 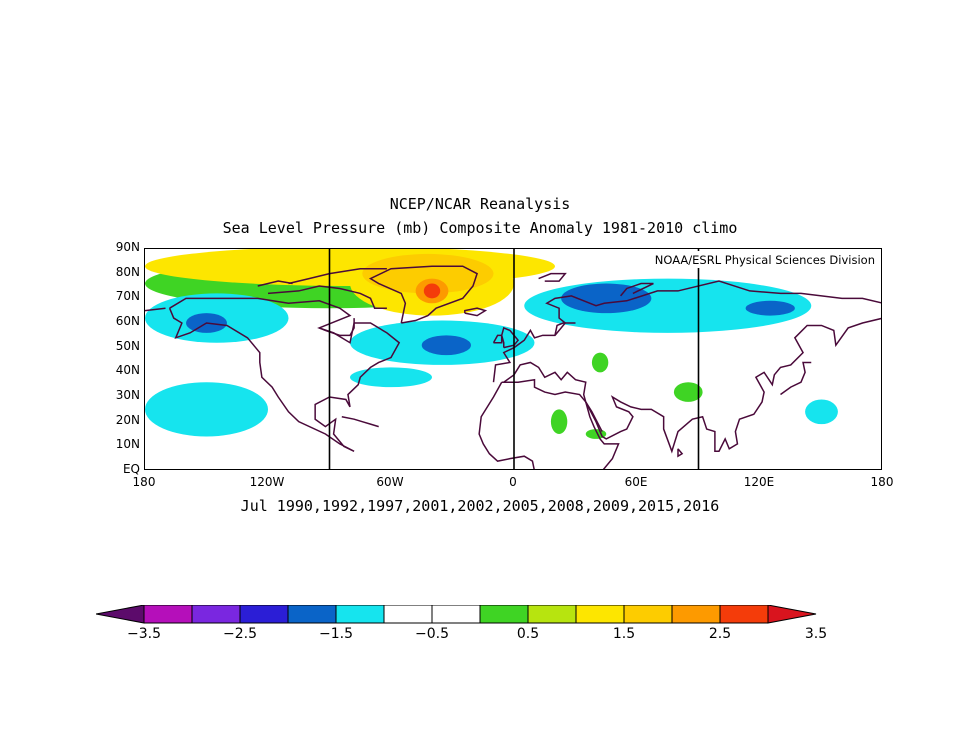 I want to click on colorbar-tick-label: −1.5, so click(x=336, y=634).